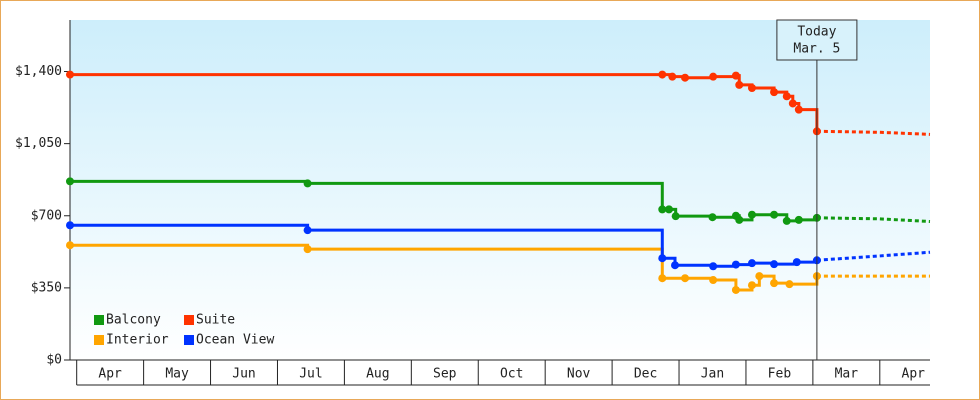 The width and height of the screenshot is (980, 400). Describe the element at coordinates (816, 32) in the screenshot. I see `today-label: Today` at that location.